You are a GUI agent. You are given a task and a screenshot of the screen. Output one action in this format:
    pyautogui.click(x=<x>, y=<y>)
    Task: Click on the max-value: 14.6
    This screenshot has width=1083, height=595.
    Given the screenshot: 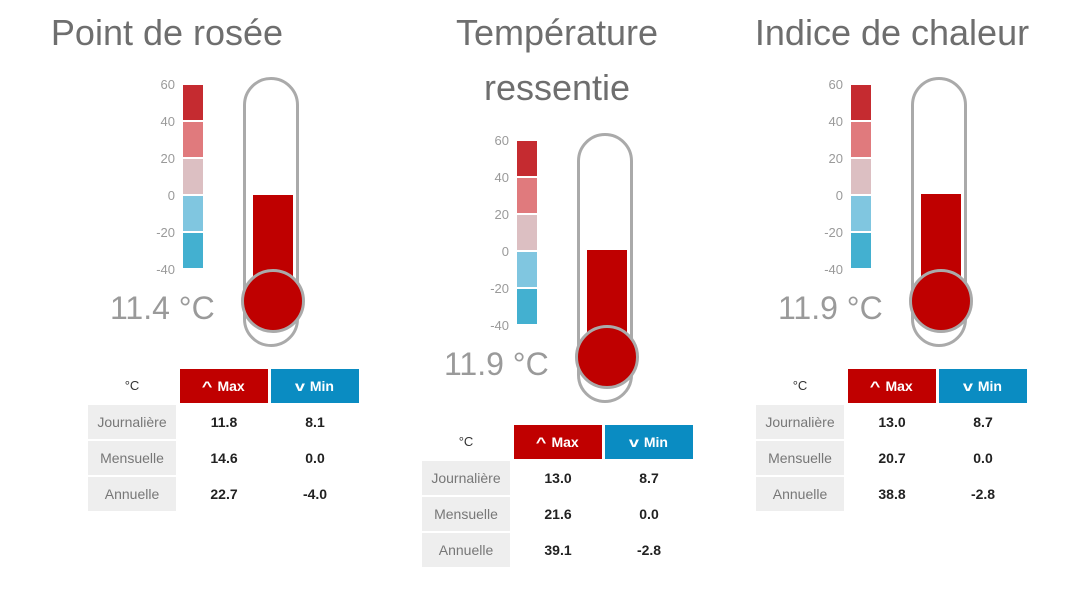 What is the action you would take?
    pyautogui.click(x=224, y=458)
    